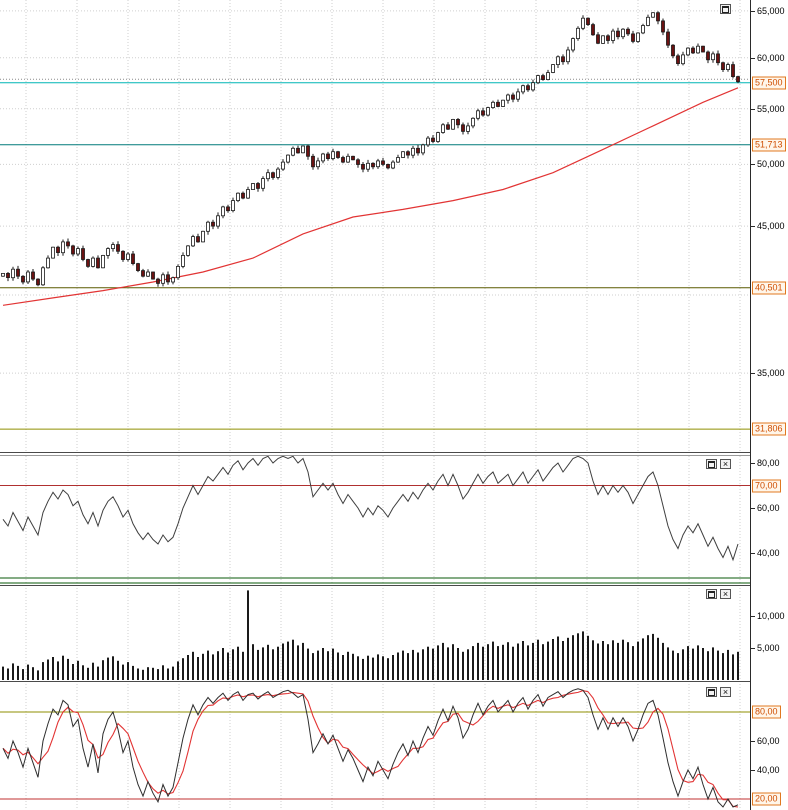  What do you see at coordinates (771, 616) in the screenshot?
I see `axis-label: 10,000` at bounding box center [771, 616].